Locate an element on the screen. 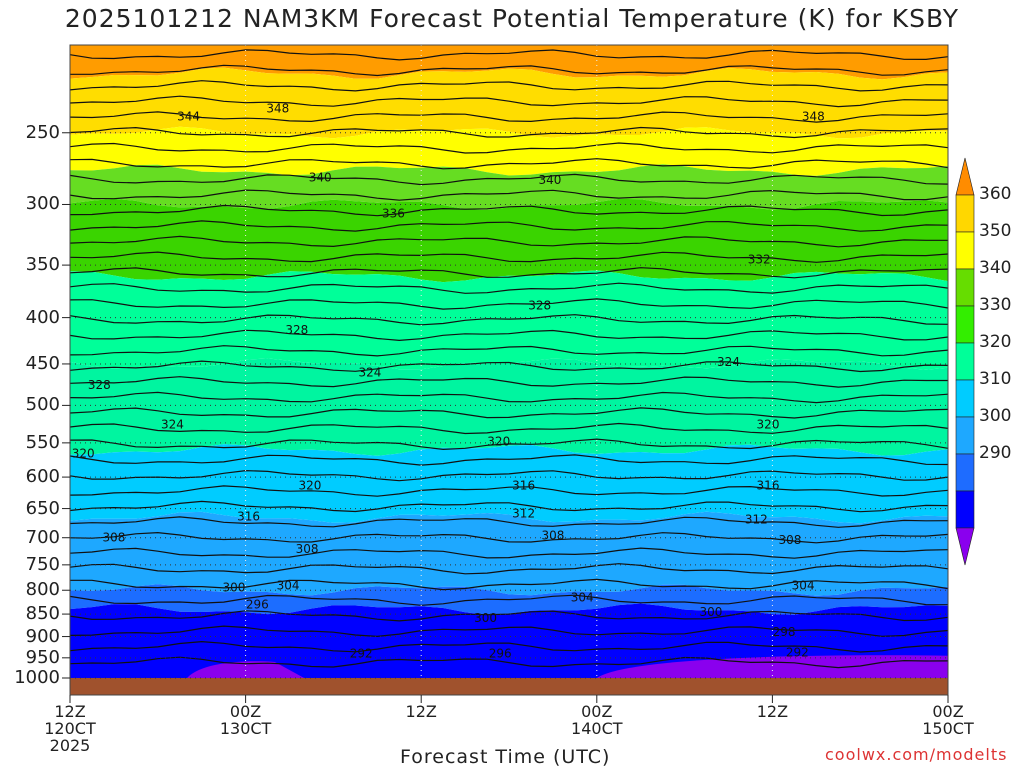 The height and width of the screenshot is (768, 1024). x-tick-label: 00Z 150CT is located at coordinates (948, 728).